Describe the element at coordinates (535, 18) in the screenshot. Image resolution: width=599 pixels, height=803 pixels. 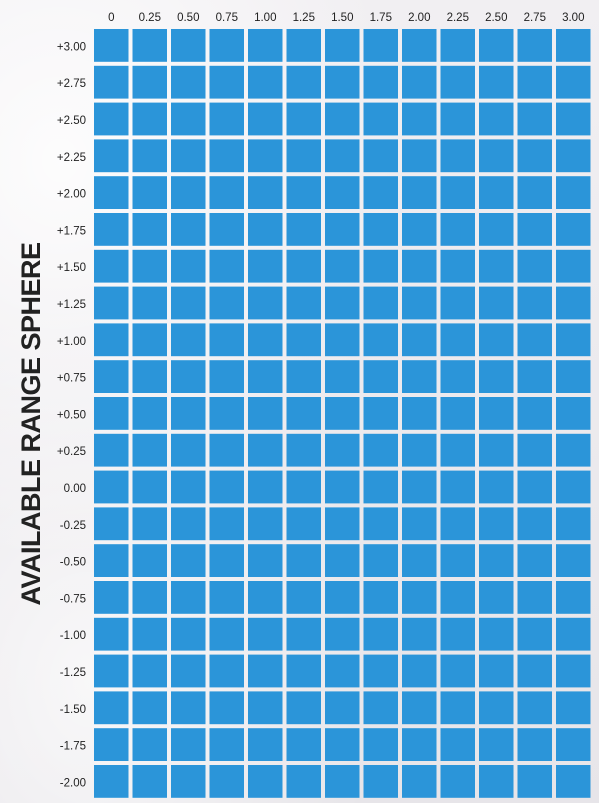
I see `x-tick-label: 2.75` at that location.